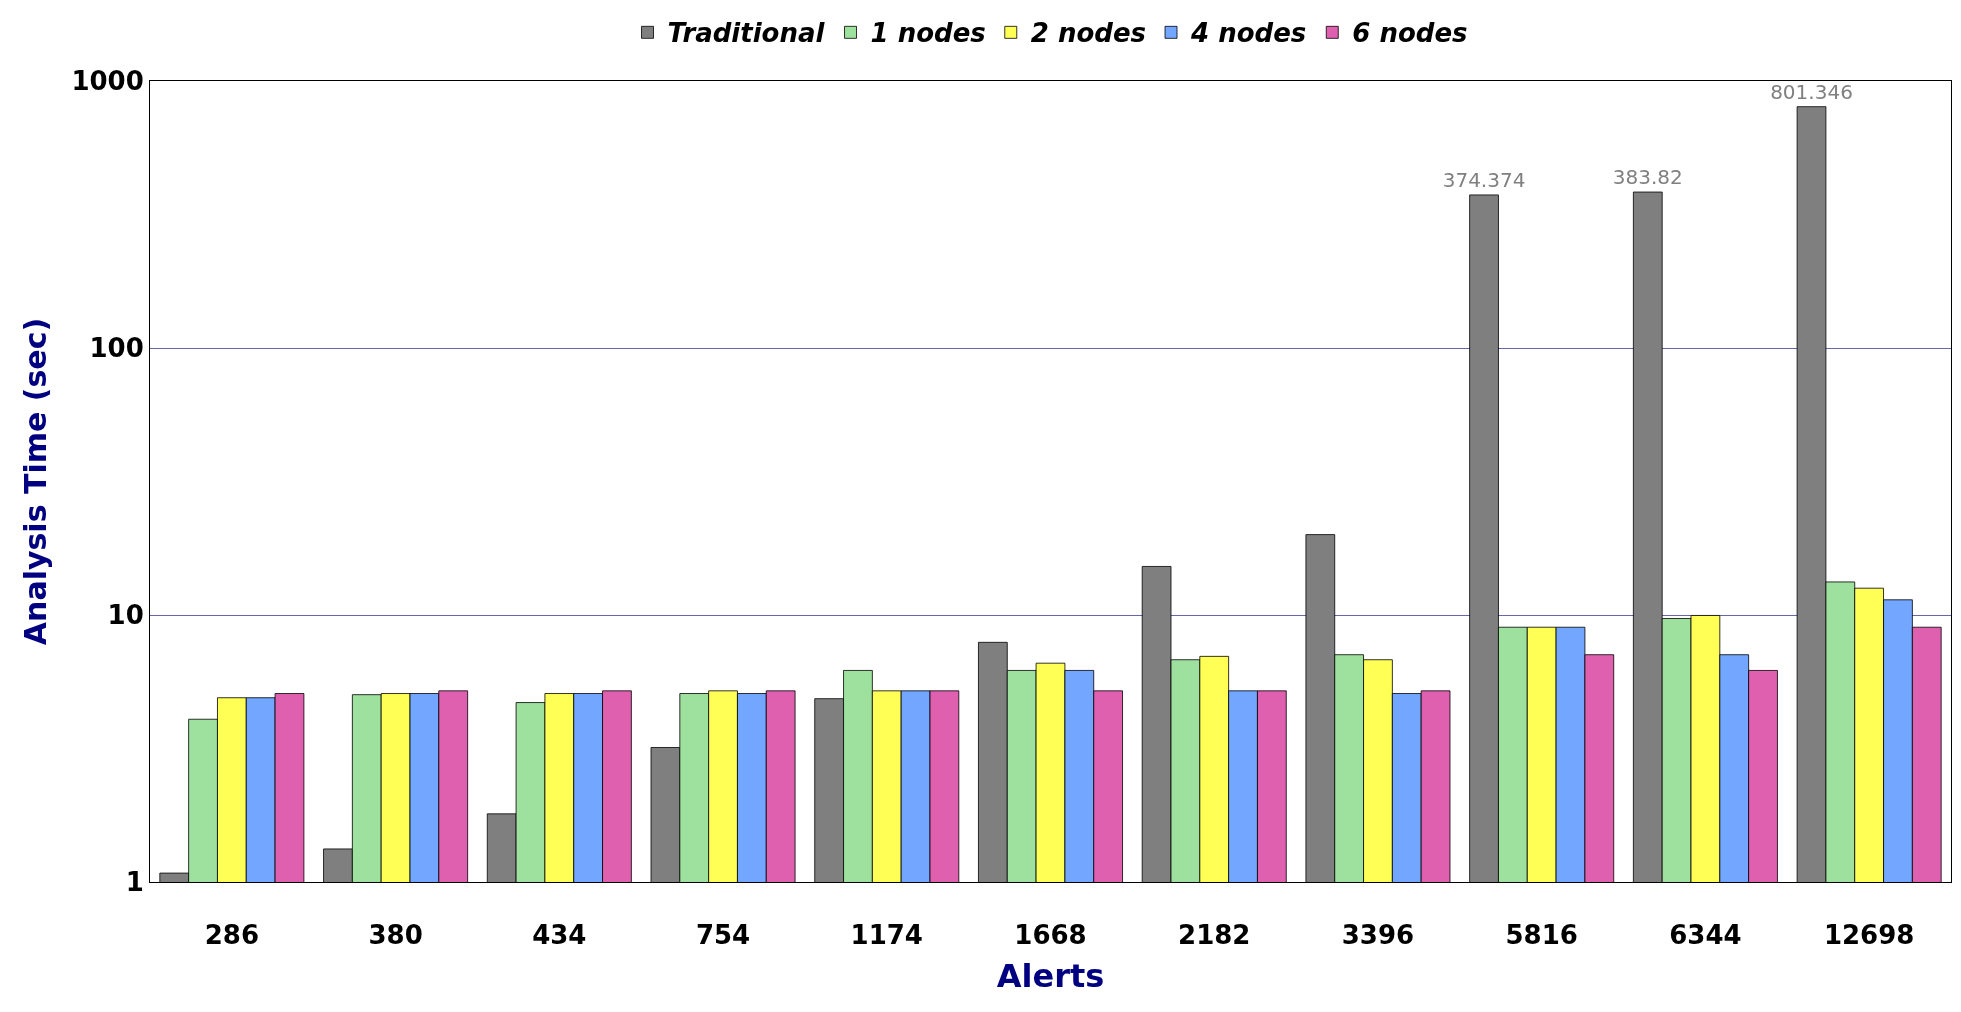 The height and width of the screenshot is (1012, 1961). What do you see at coordinates (723, 935) in the screenshot?
I see `x-tick-label: 754` at bounding box center [723, 935].